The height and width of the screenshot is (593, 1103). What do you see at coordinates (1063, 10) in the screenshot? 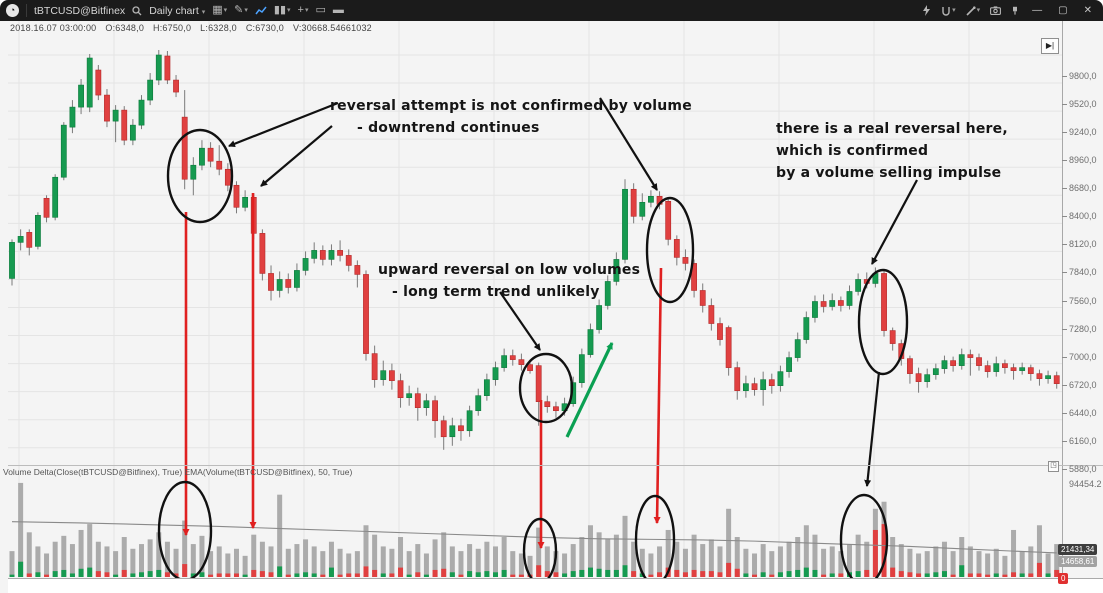
I see `maximize-button: ▢` at bounding box center [1063, 10].